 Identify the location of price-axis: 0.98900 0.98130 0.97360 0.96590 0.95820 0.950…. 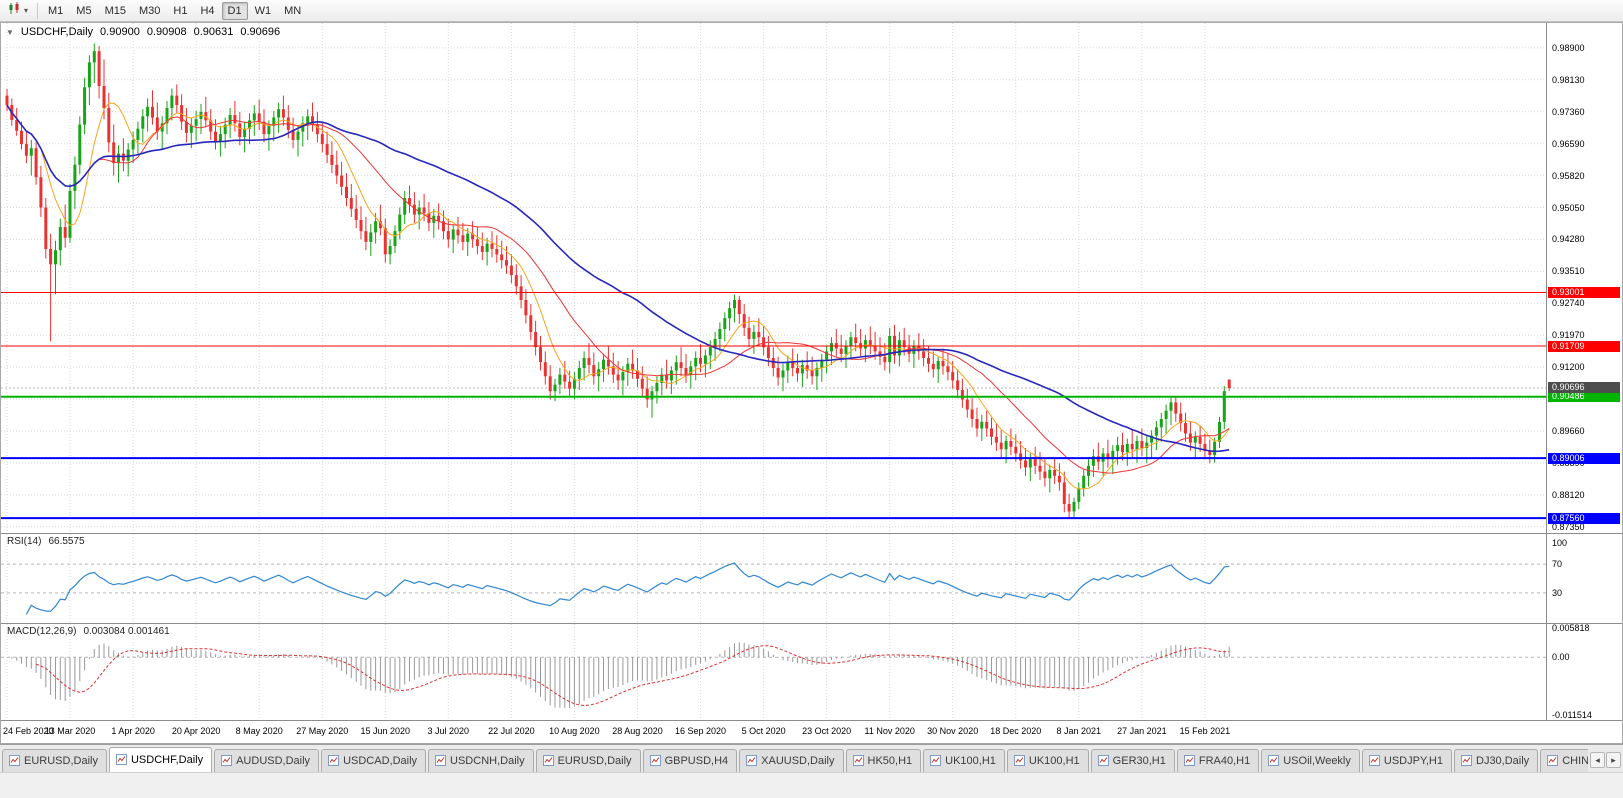
(1584, 278).